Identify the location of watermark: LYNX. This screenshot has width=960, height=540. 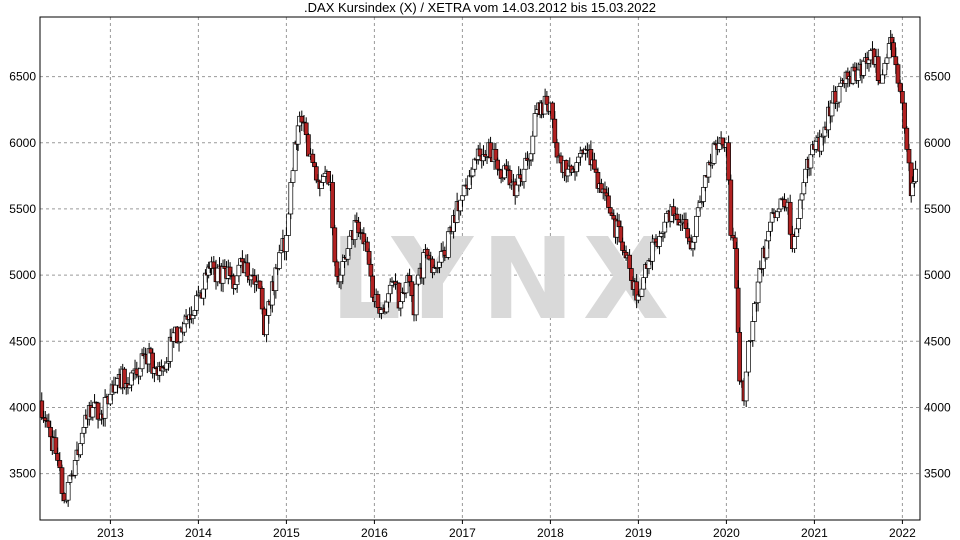
(503, 280).